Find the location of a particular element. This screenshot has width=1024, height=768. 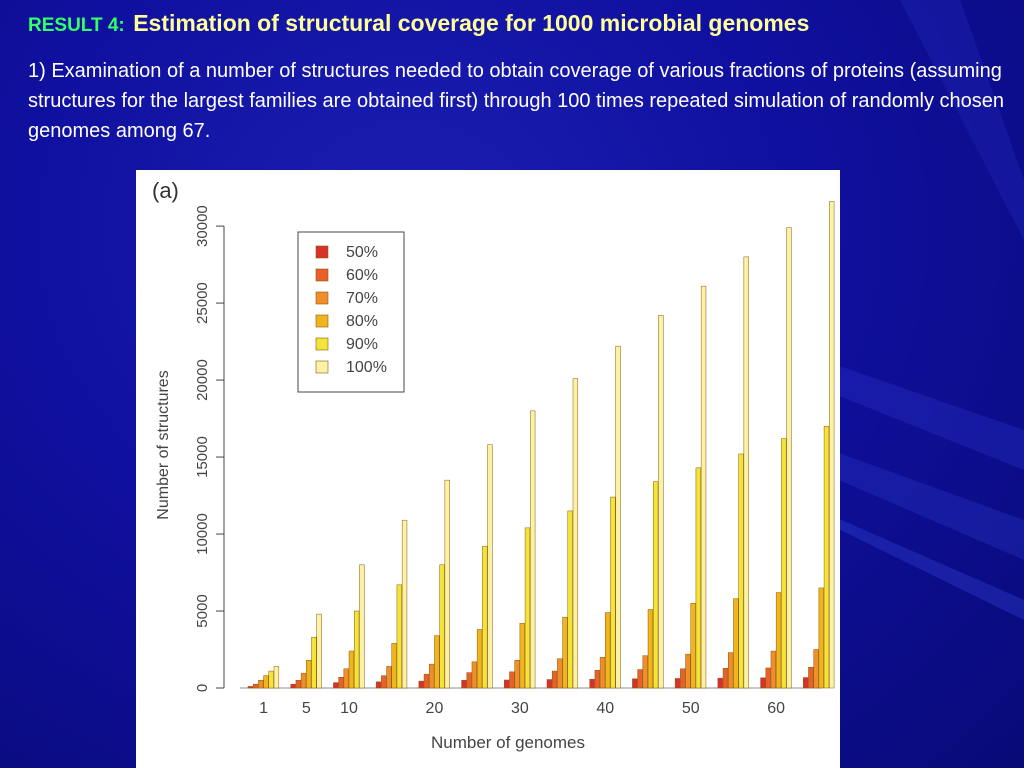

legend-label: 90% is located at coordinates (362, 344).